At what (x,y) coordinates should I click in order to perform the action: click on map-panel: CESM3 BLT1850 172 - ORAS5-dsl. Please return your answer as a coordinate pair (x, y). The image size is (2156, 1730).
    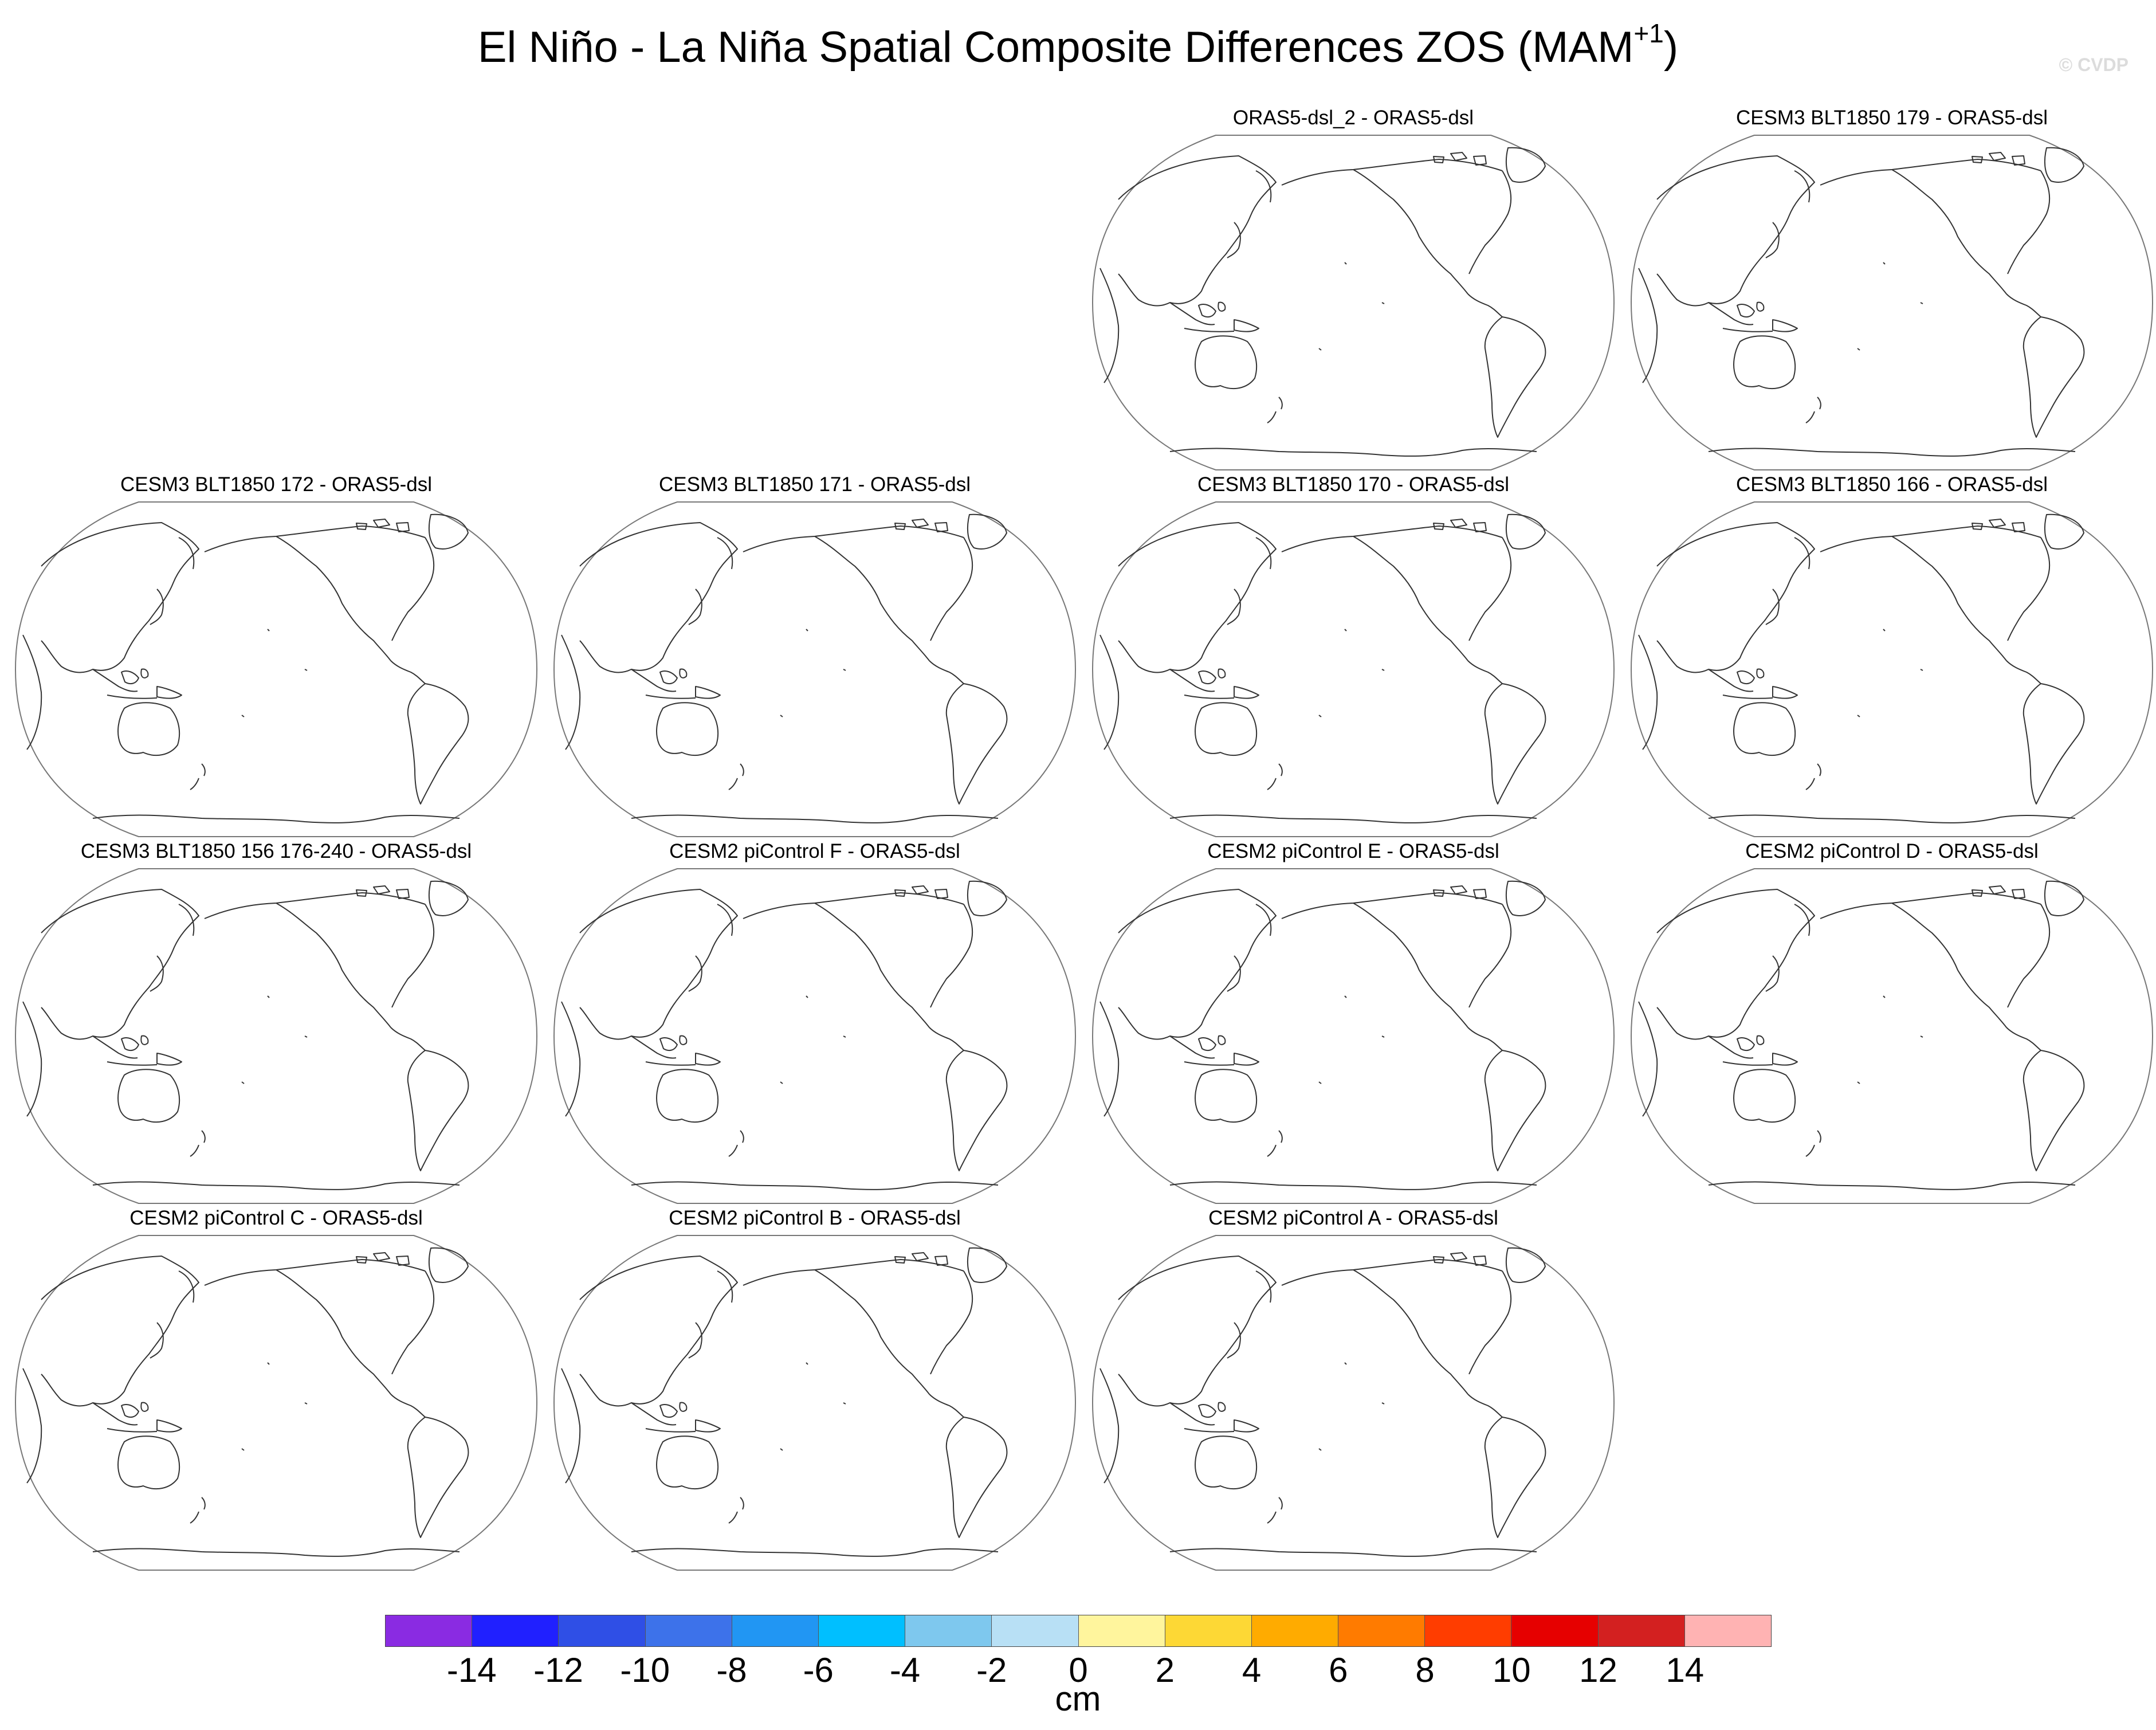
    Looking at the image, I should click on (276, 656).